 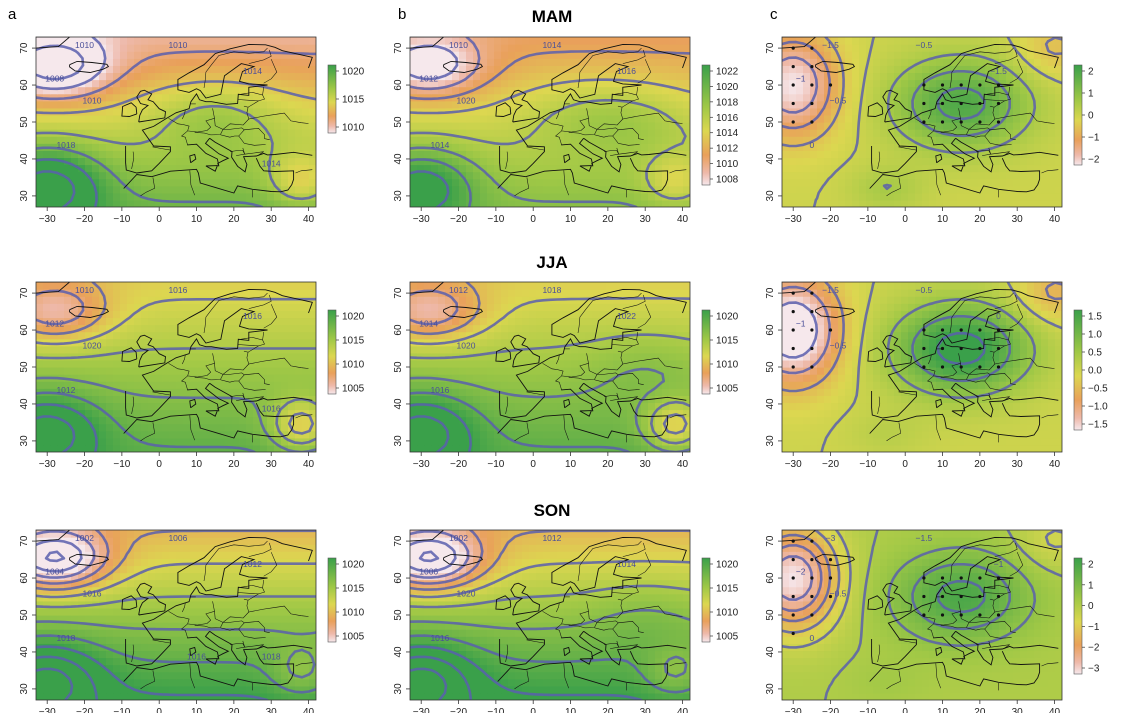 I want to click on colorbar-tick-label: 1018, so click(x=727, y=102).